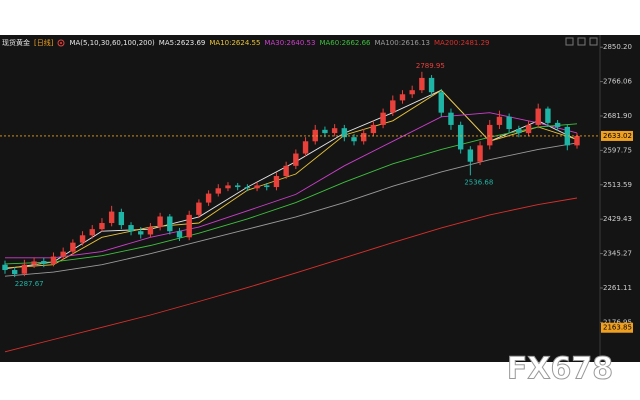  I want to click on extreme-annotation: 2287.67, so click(29, 284).